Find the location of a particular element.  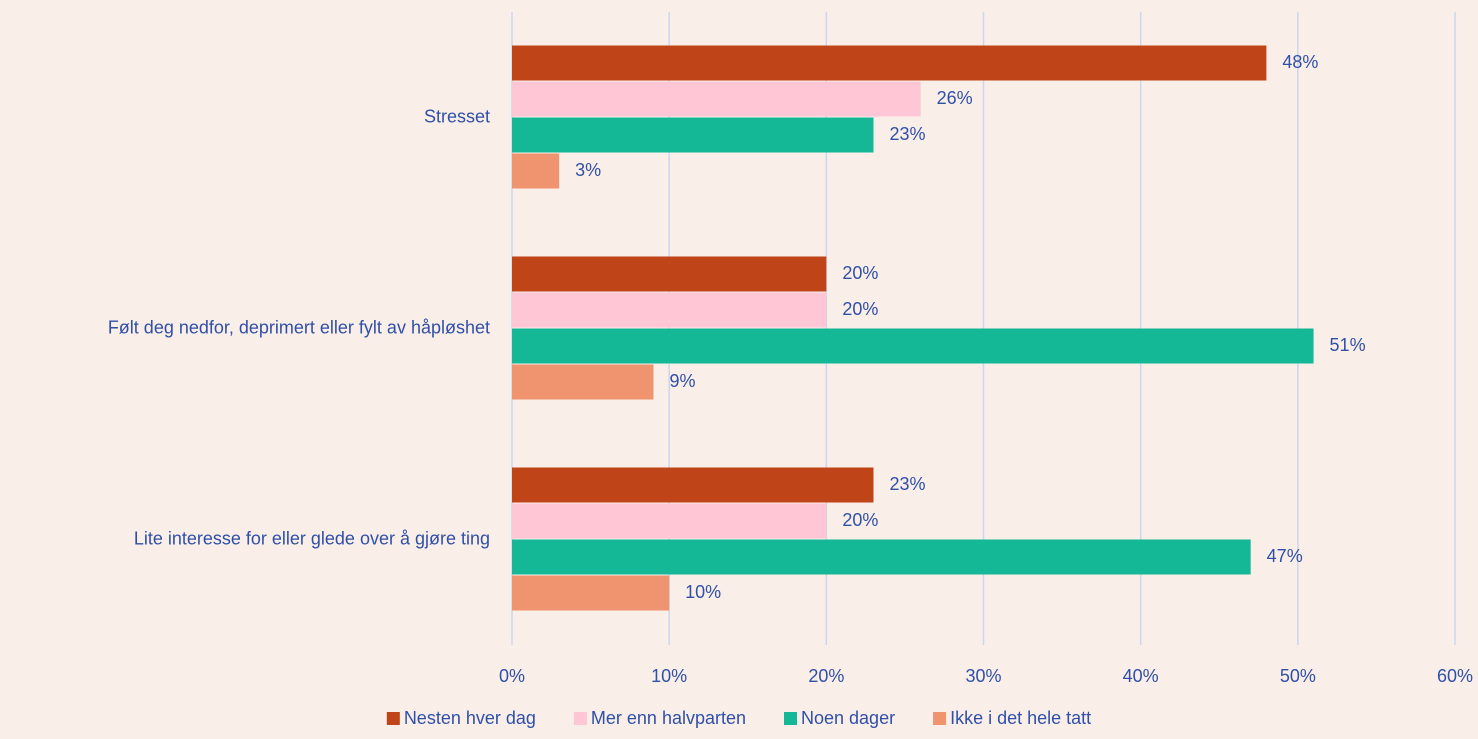

value-label: 47% is located at coordinates (1285, 556).